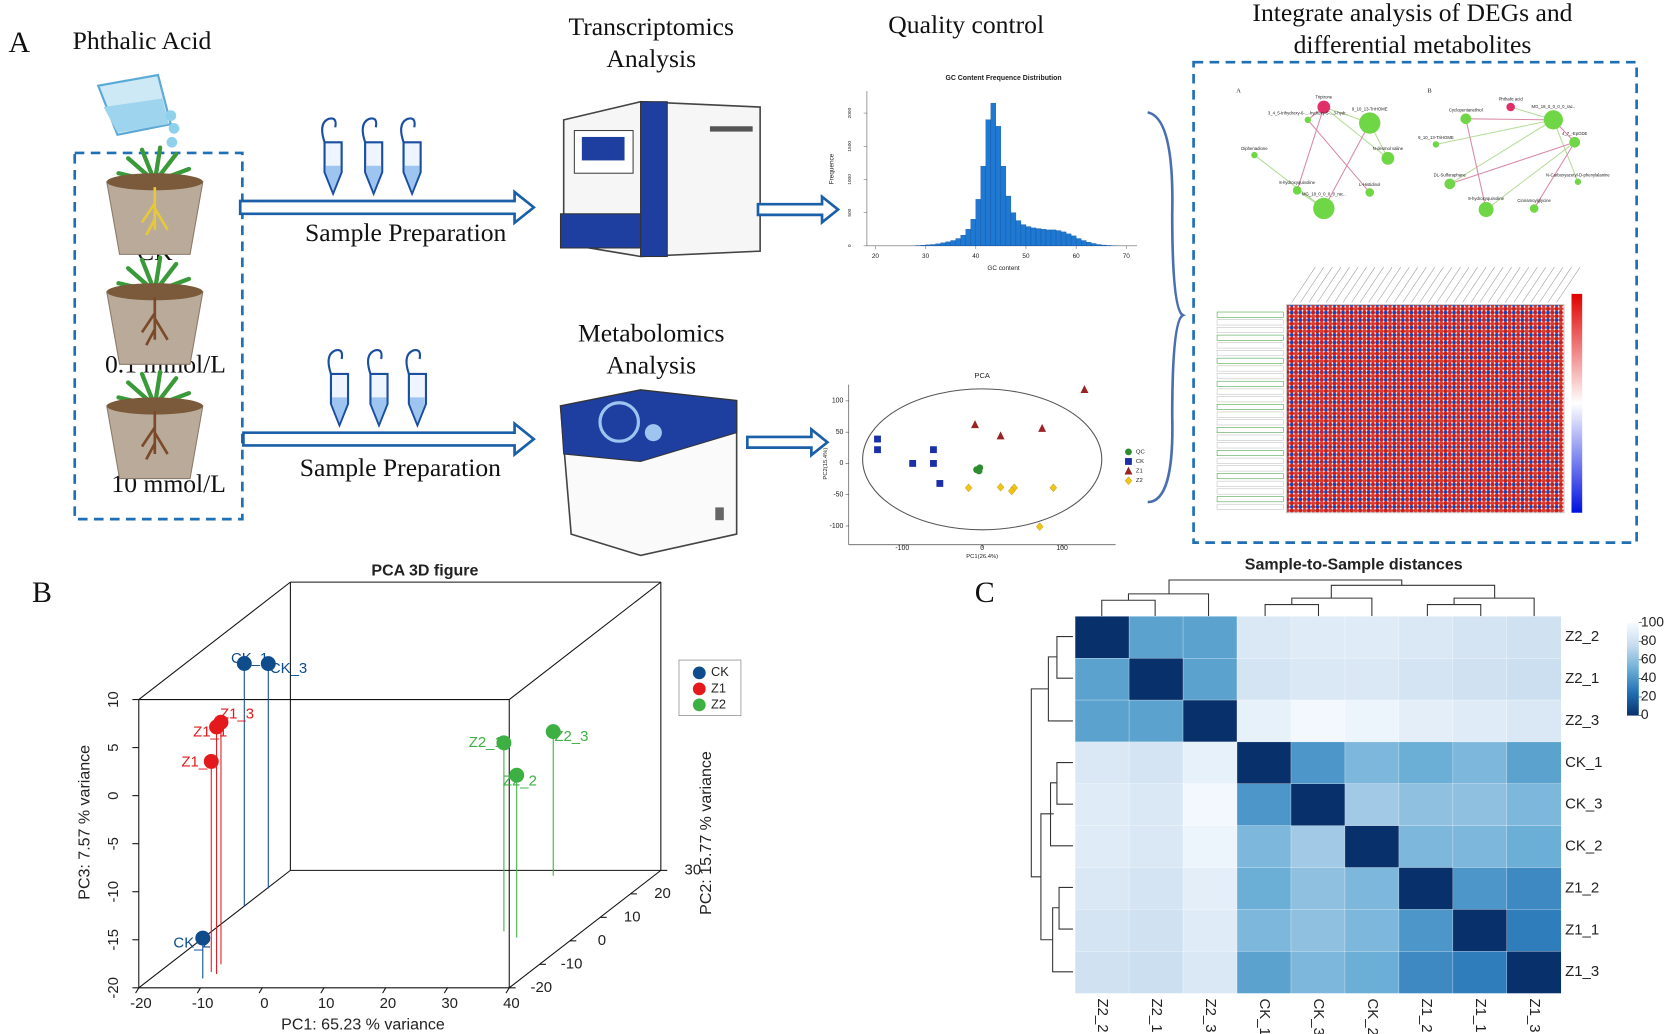 This screenshot has height=1034, width=1674. Describe the element at coordinates (1649, 659) in the screenshot. I see `colorbar-label: 60` at that location.